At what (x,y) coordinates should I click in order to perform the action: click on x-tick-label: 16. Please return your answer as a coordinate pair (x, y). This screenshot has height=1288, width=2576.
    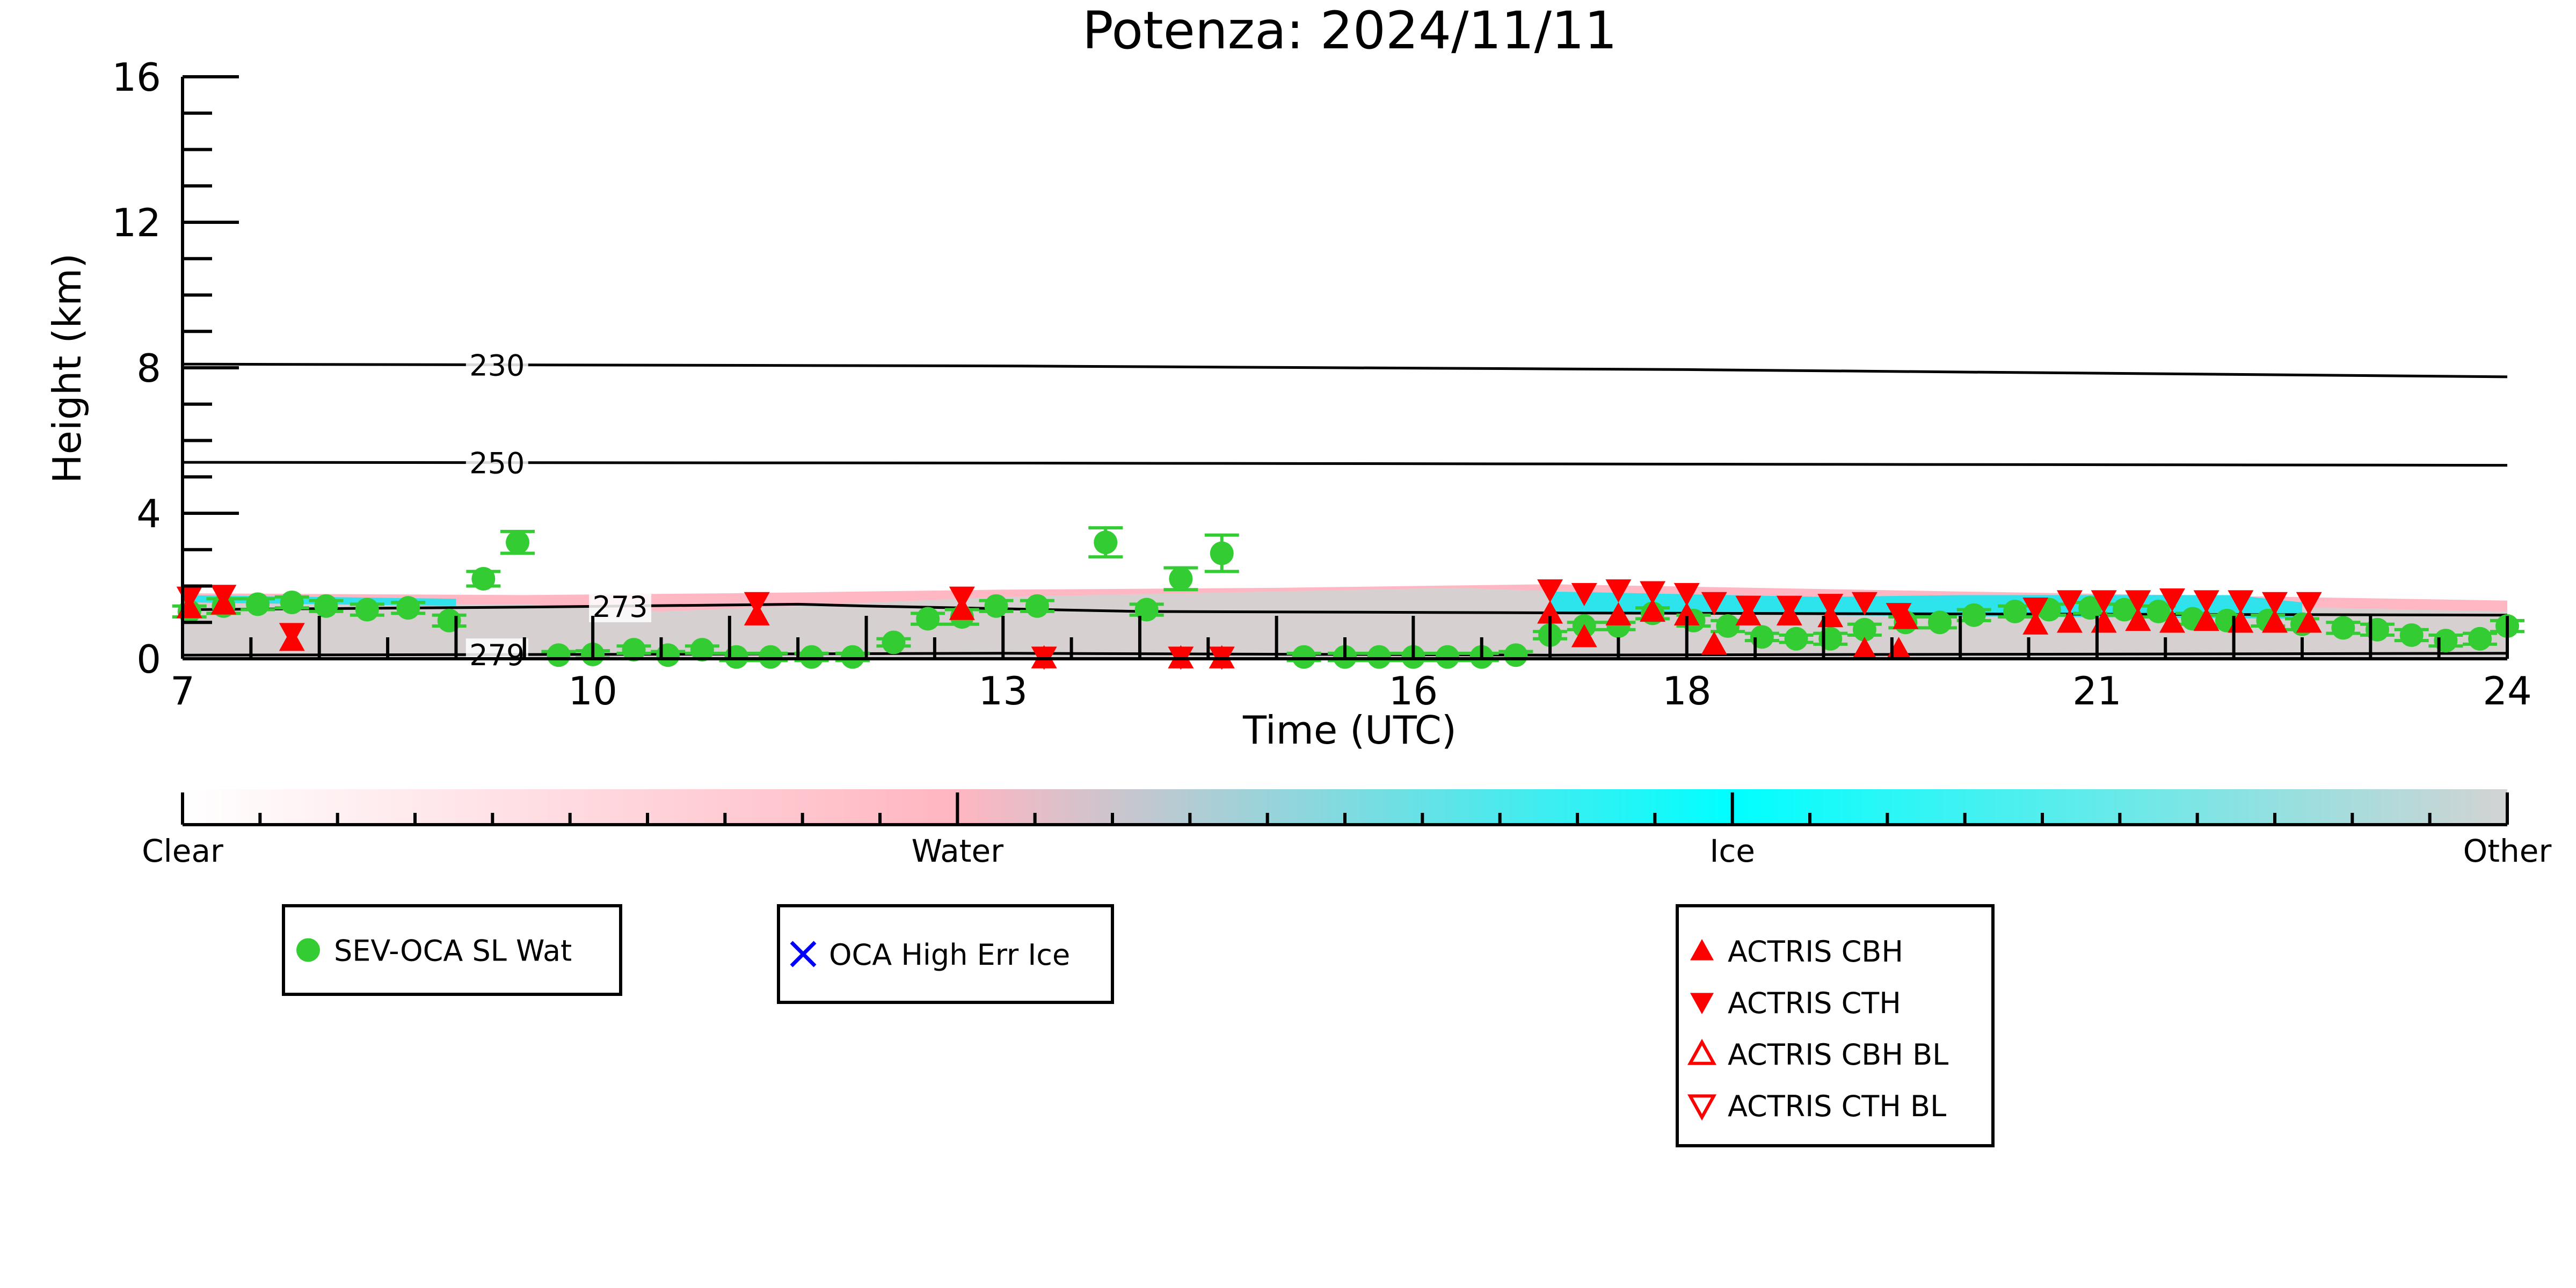
    Looking at the image, I should click on (1413, 691).